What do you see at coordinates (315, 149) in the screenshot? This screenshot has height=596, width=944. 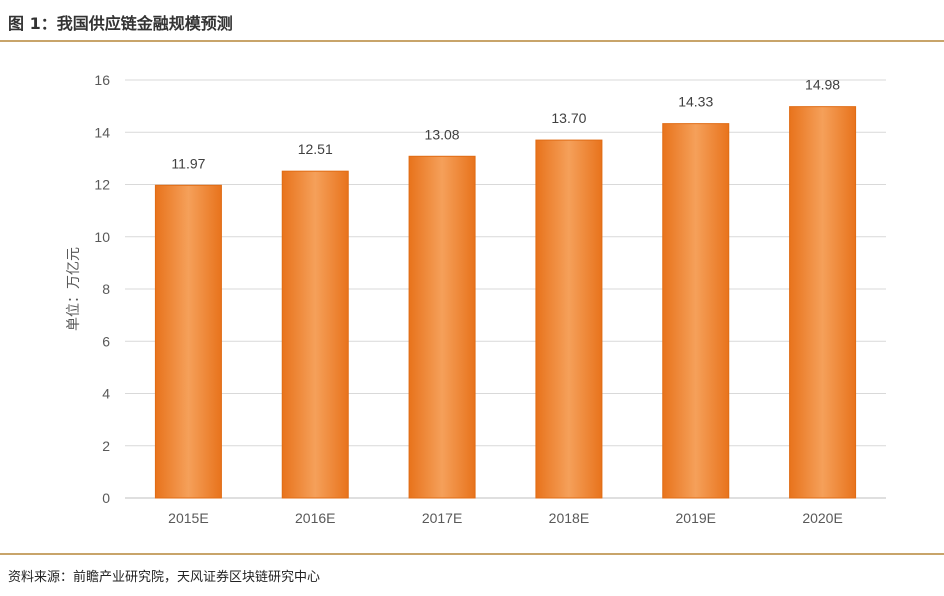 I see `data-label: 12.51` at bounding box center [315, 149].